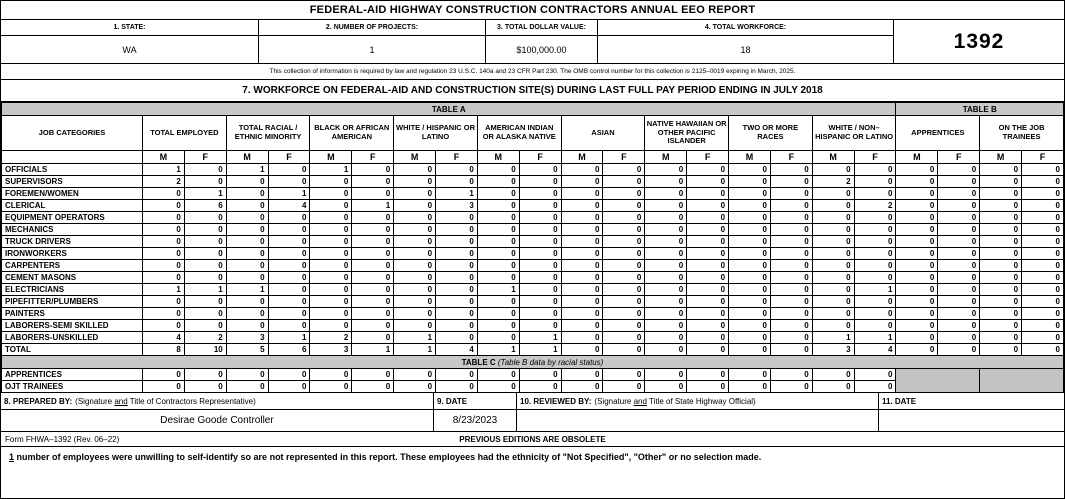  Describe the element at coordinates (541, 49) in the screenshot. I see `dollar-value: $100,000.00` at that location.